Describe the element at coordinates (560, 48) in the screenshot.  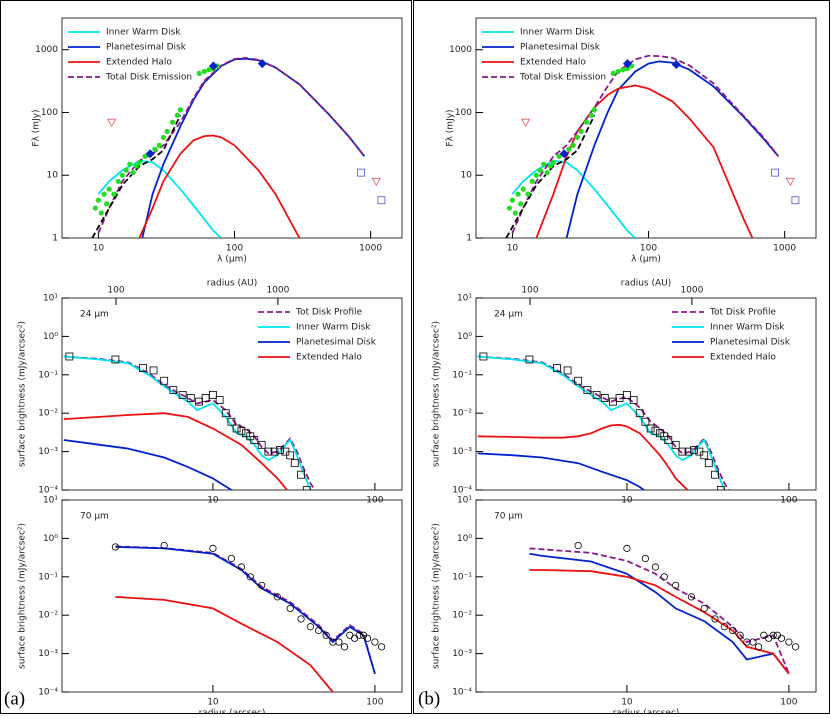
I see `legend-label: Planetesimal Disk` at that location.